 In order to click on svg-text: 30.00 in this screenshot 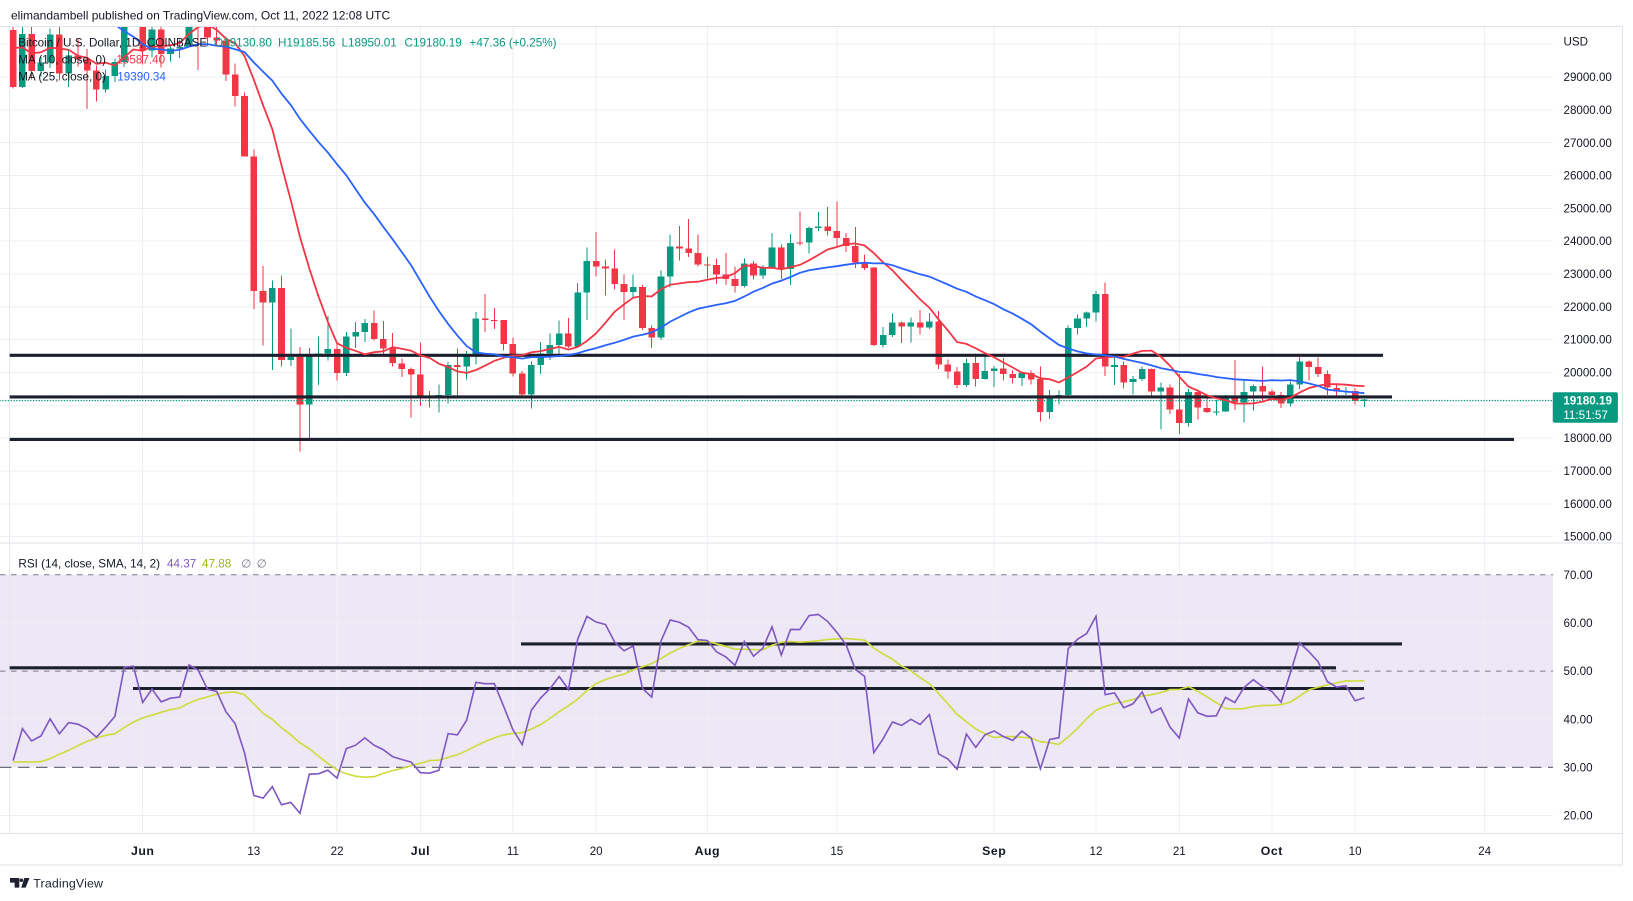, I will do `click(1578, 768)`.